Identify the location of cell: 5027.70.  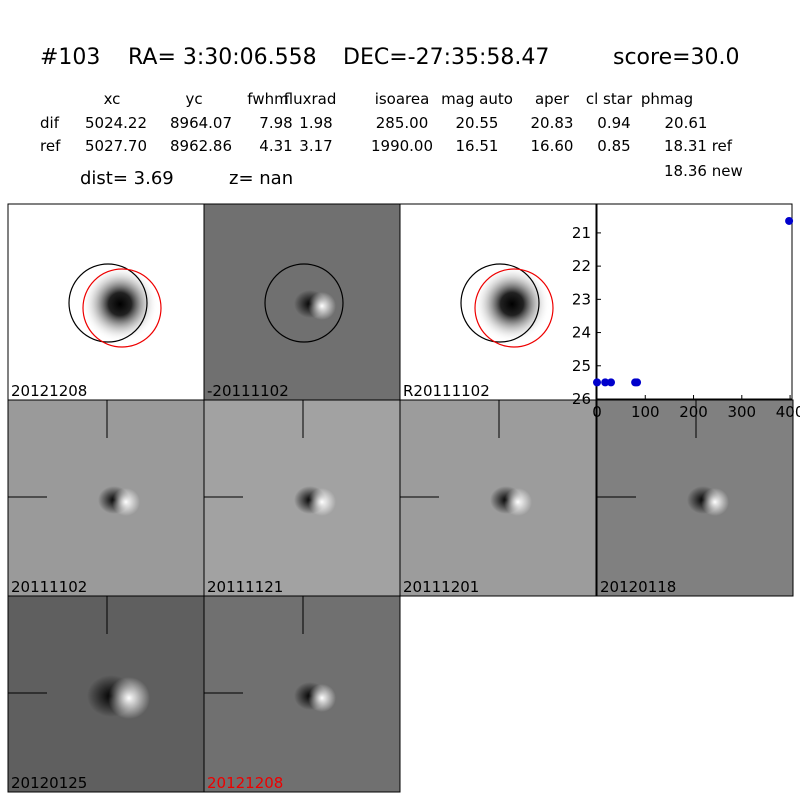
(116, 146).